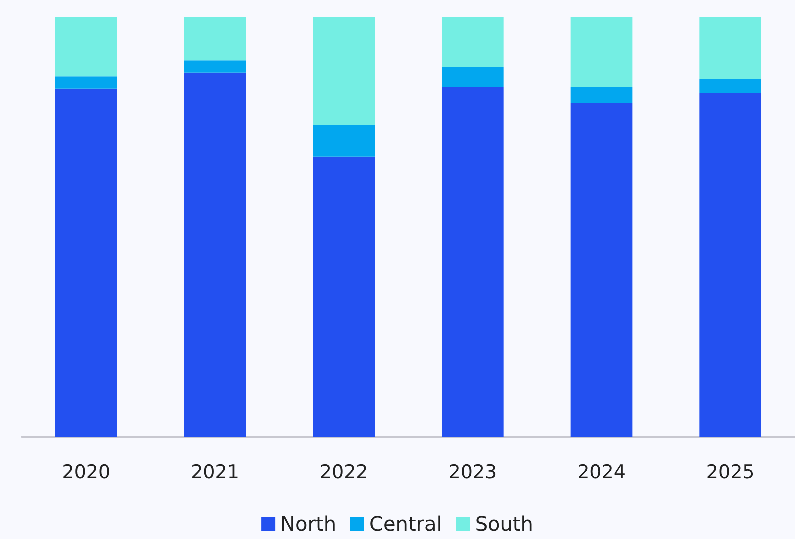 The width and height of the screenshot is (795, 539). I want to click on legend-label: South, so click(504, 524).